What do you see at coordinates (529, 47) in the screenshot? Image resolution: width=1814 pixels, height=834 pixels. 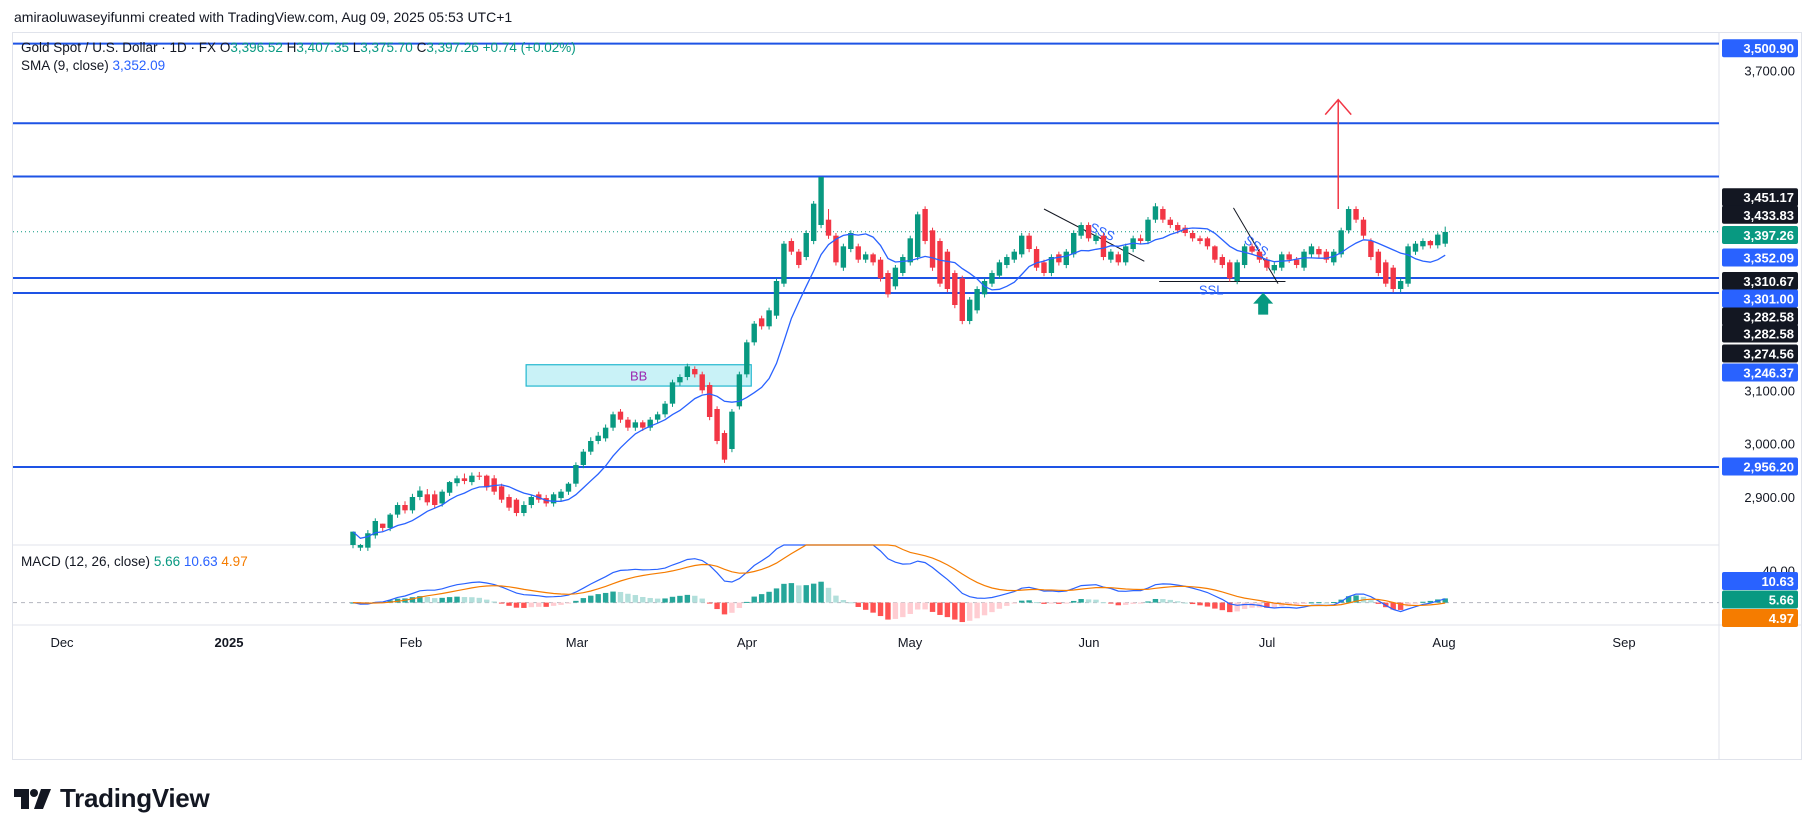 I see `change-value: +0.74 (+0.02%)` at bounding box center [529, 47].